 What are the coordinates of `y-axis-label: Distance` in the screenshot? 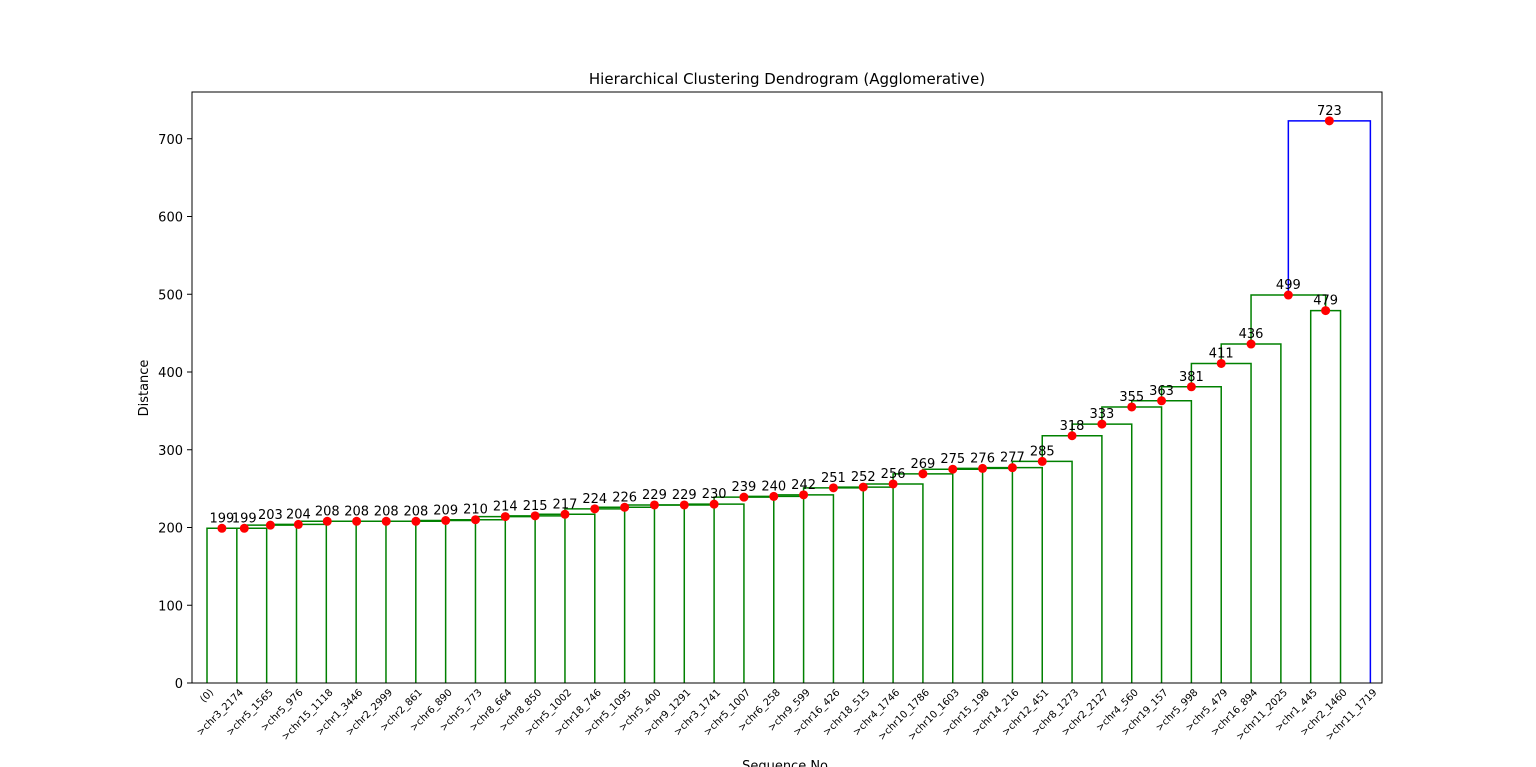 It's located at (144, 388).